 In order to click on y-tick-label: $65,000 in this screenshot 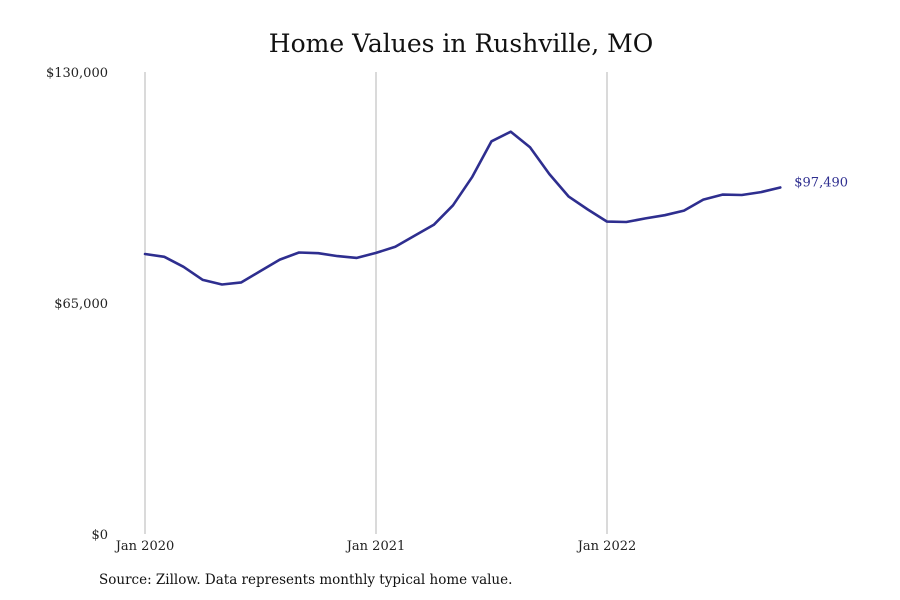, I will do `click(81, 304)`.